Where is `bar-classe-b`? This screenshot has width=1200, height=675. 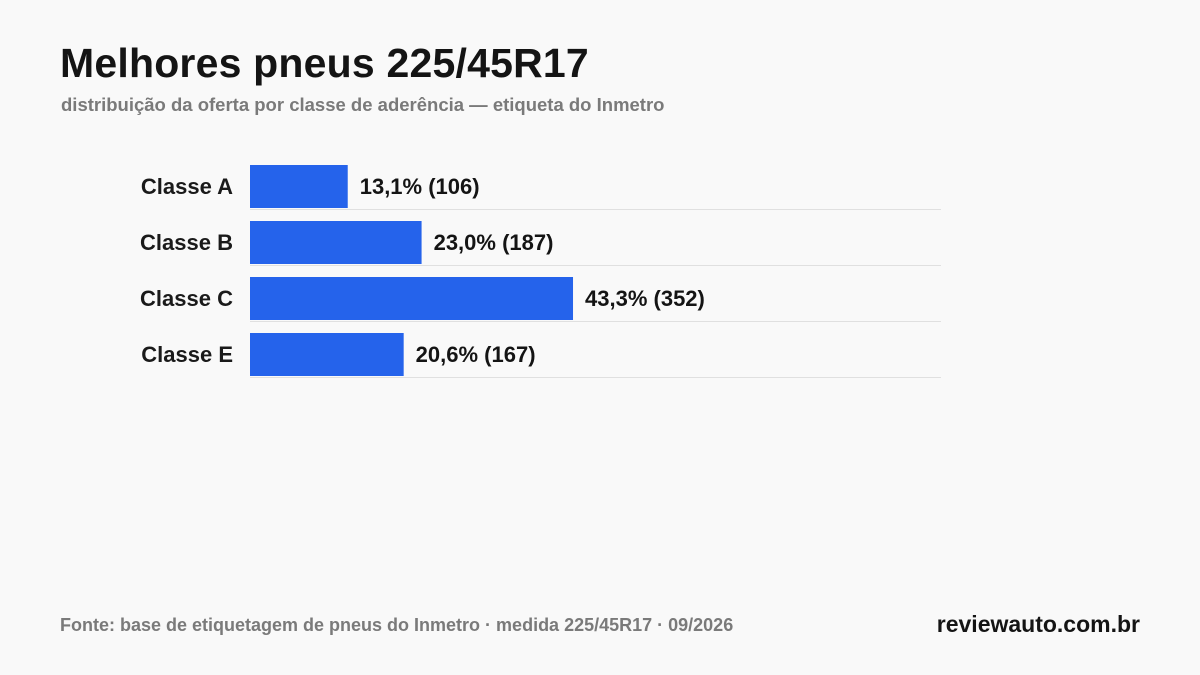
bar-classe-b is located at coordinates (336, 242).